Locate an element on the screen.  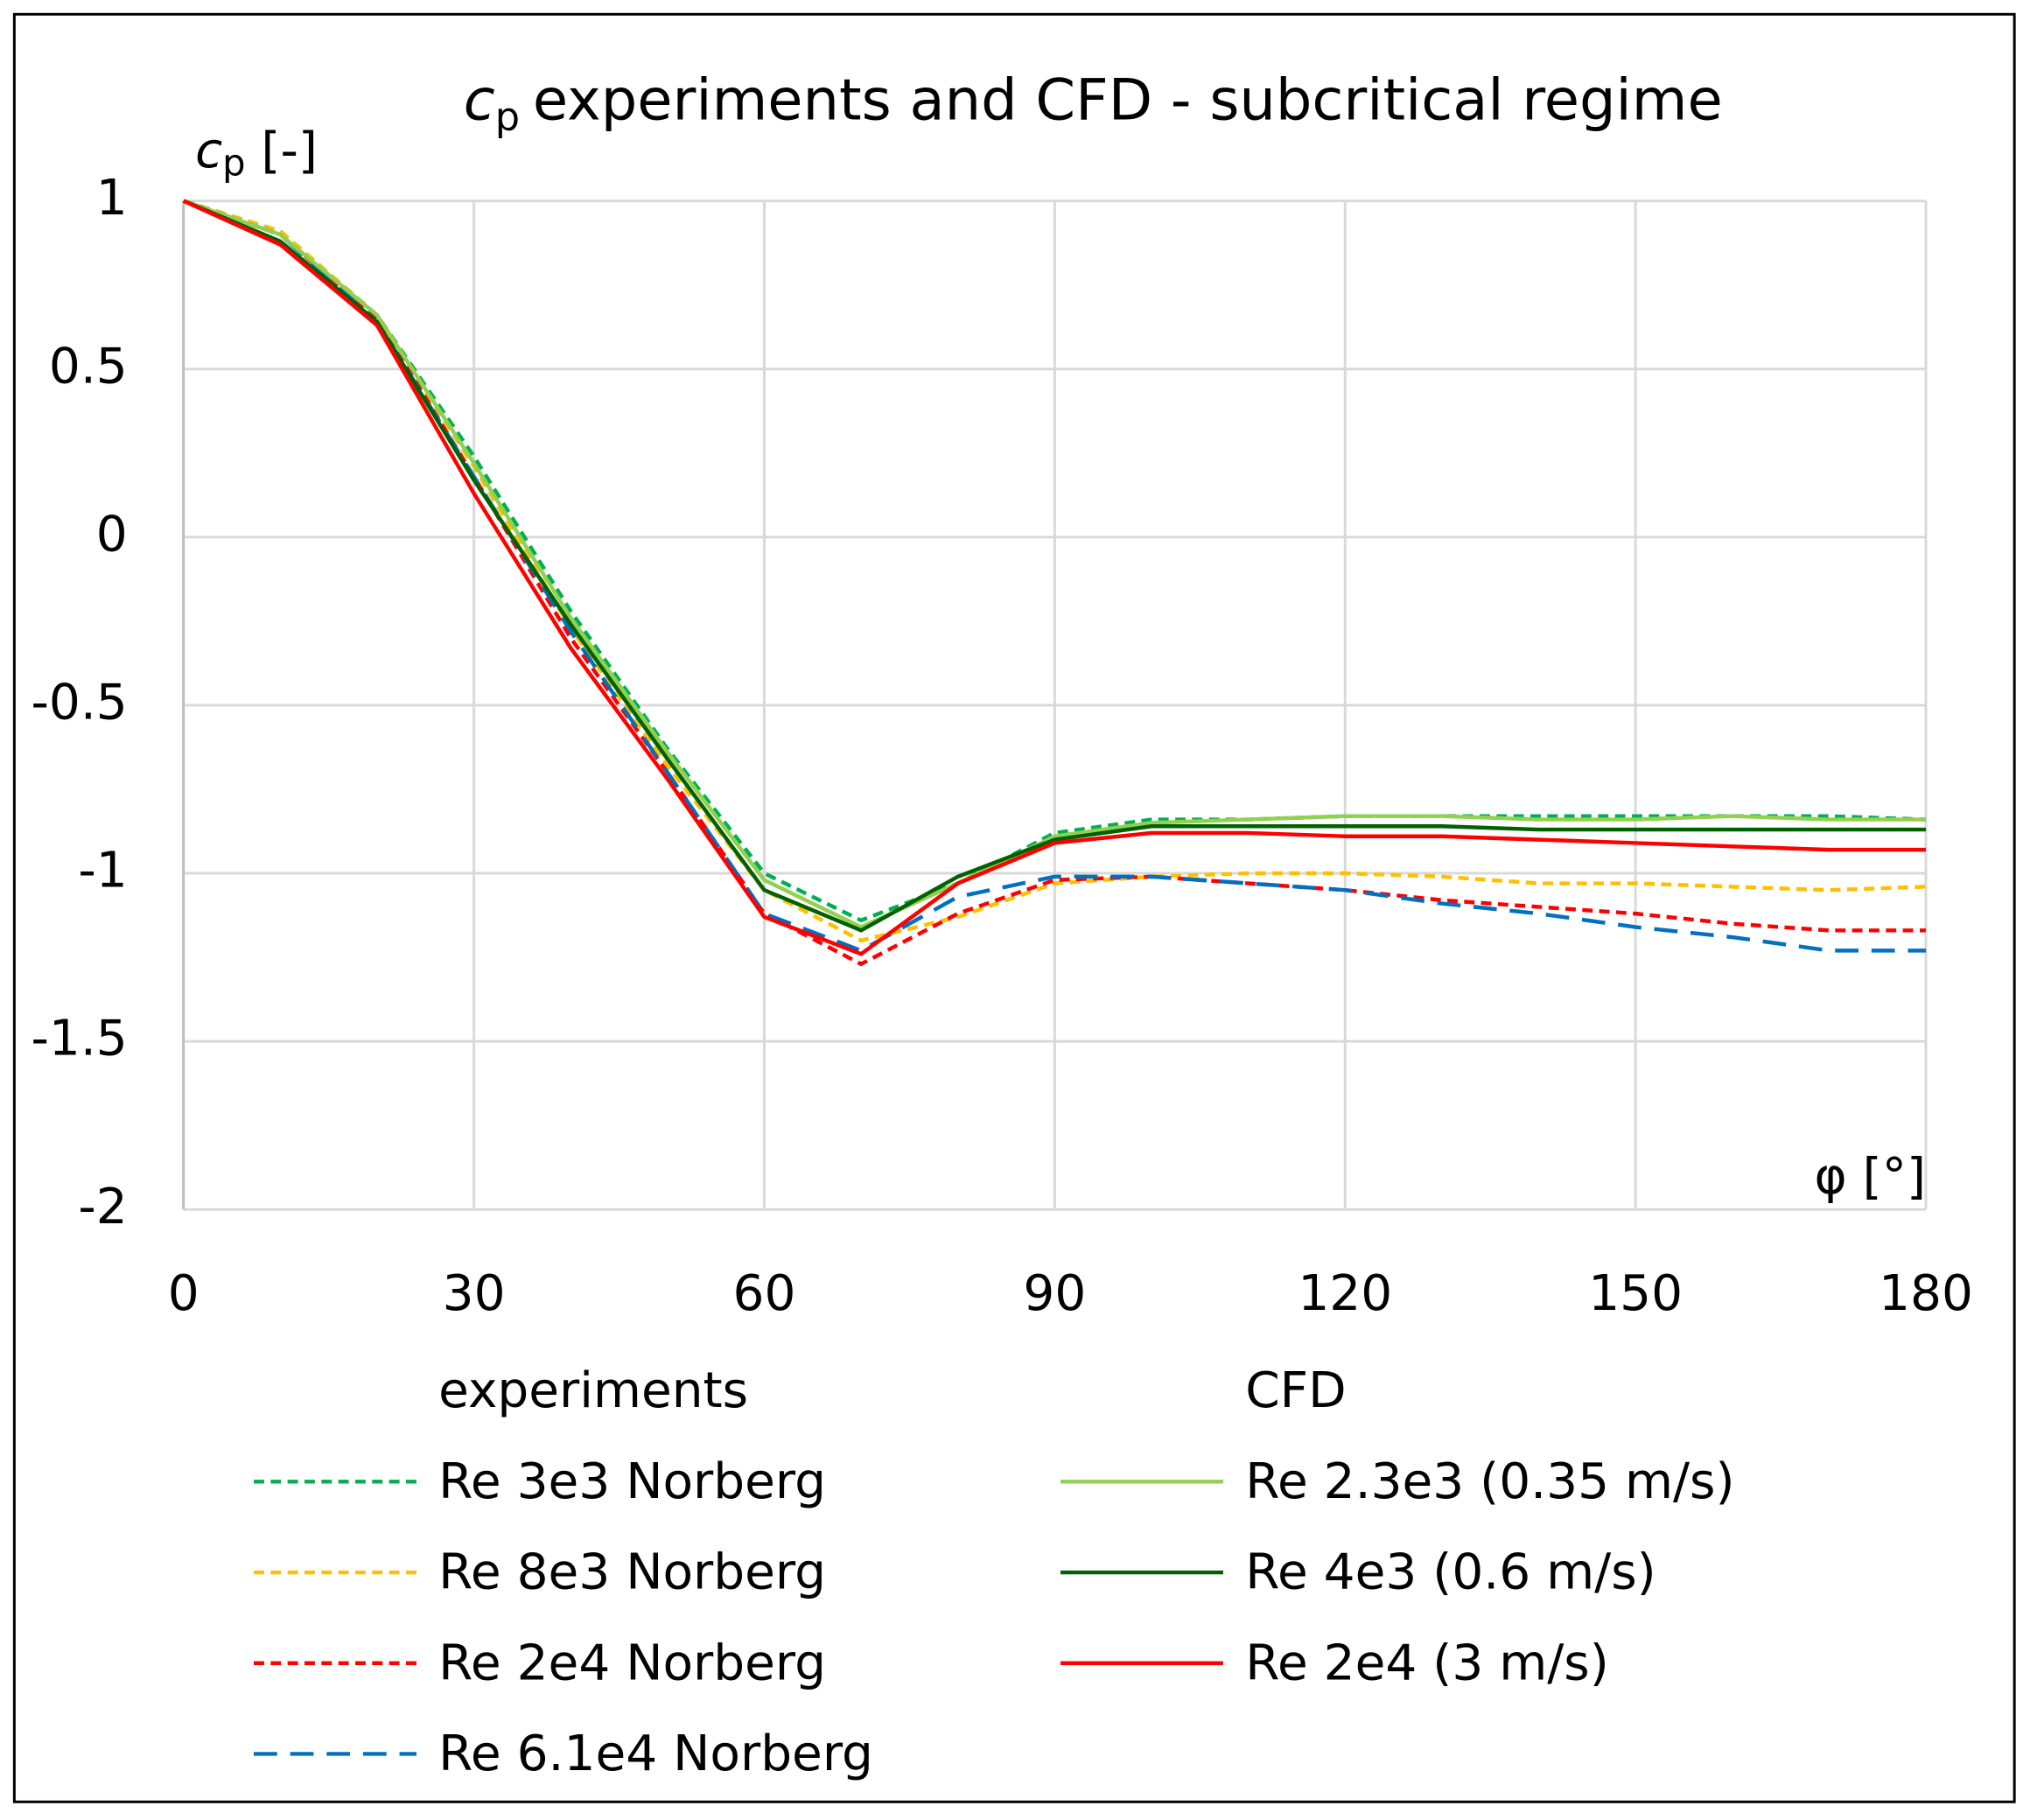
x-tick-label: 30 is located at coordinates (474, 1293).